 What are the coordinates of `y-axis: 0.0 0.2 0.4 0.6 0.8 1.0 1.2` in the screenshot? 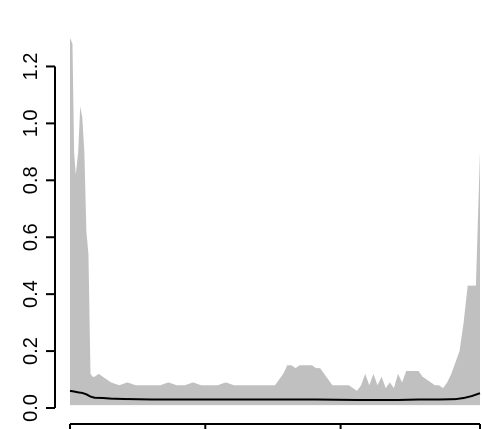 It's located at (38, 237).